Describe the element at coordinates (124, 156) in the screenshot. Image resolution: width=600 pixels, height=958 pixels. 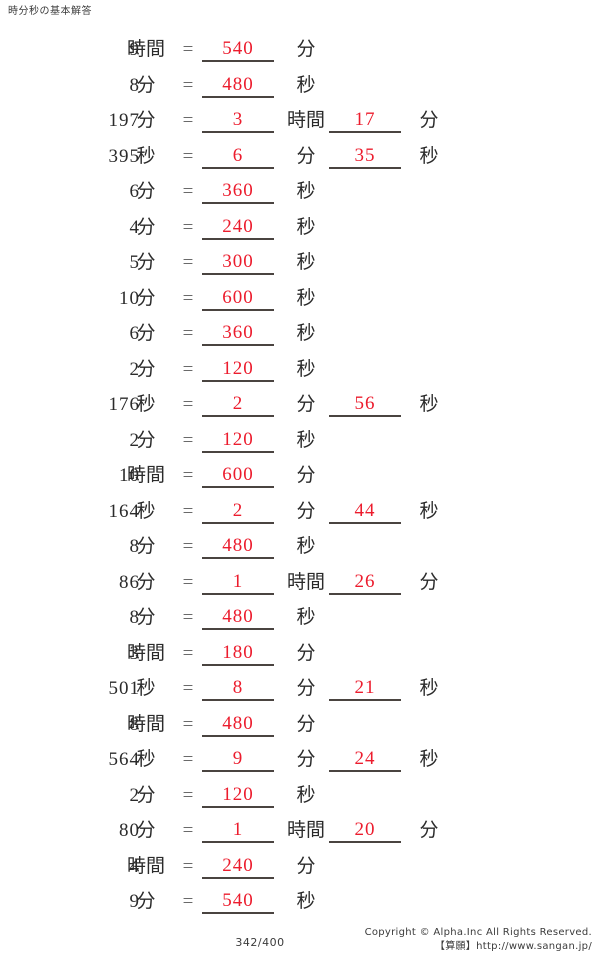
I see `given-value: 395` at that location.